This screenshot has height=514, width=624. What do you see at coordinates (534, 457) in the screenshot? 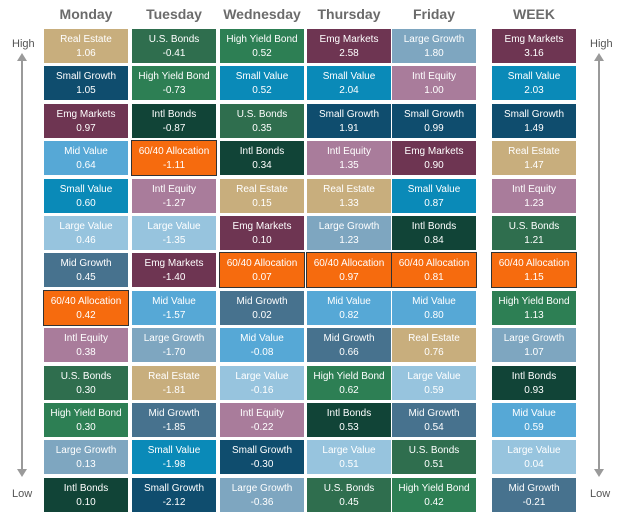
I see `grid-cell: Large Value 0.04` at bounding box center [534, 457].